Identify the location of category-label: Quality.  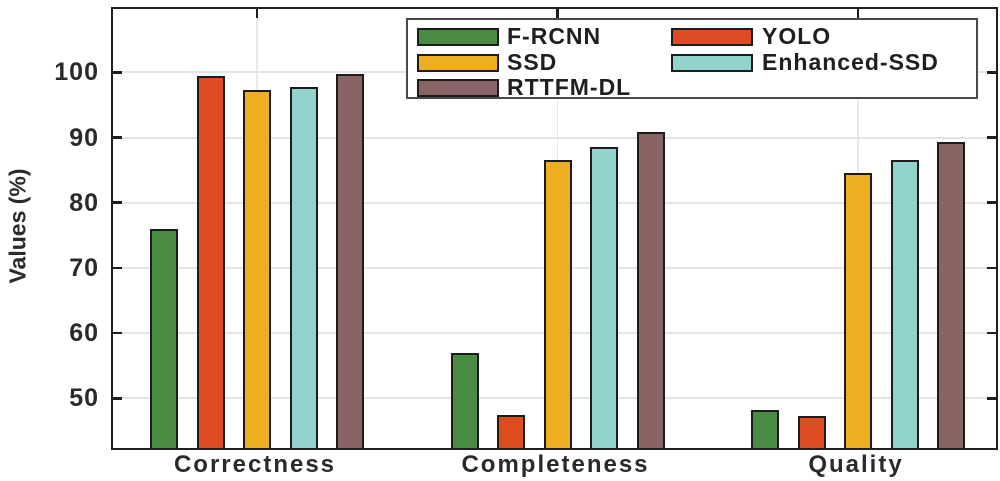
(856, 464).